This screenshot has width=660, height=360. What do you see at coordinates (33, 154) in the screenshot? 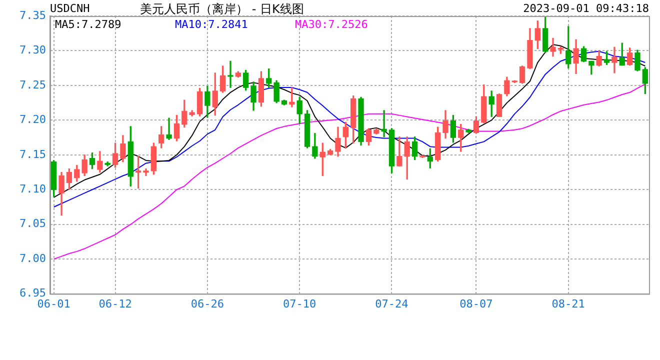
I see `y-tick-label: 7.15` at bounding box center [33, 154].